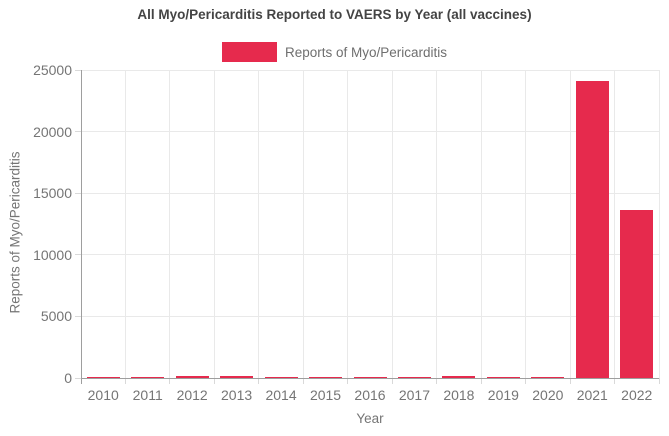 Image resolution: width=669 pixels, height=436 pixels. Describe the element at coordinates (592, 395) in the screenshot. I see `x-tick-label-2021: 2021` at that location.